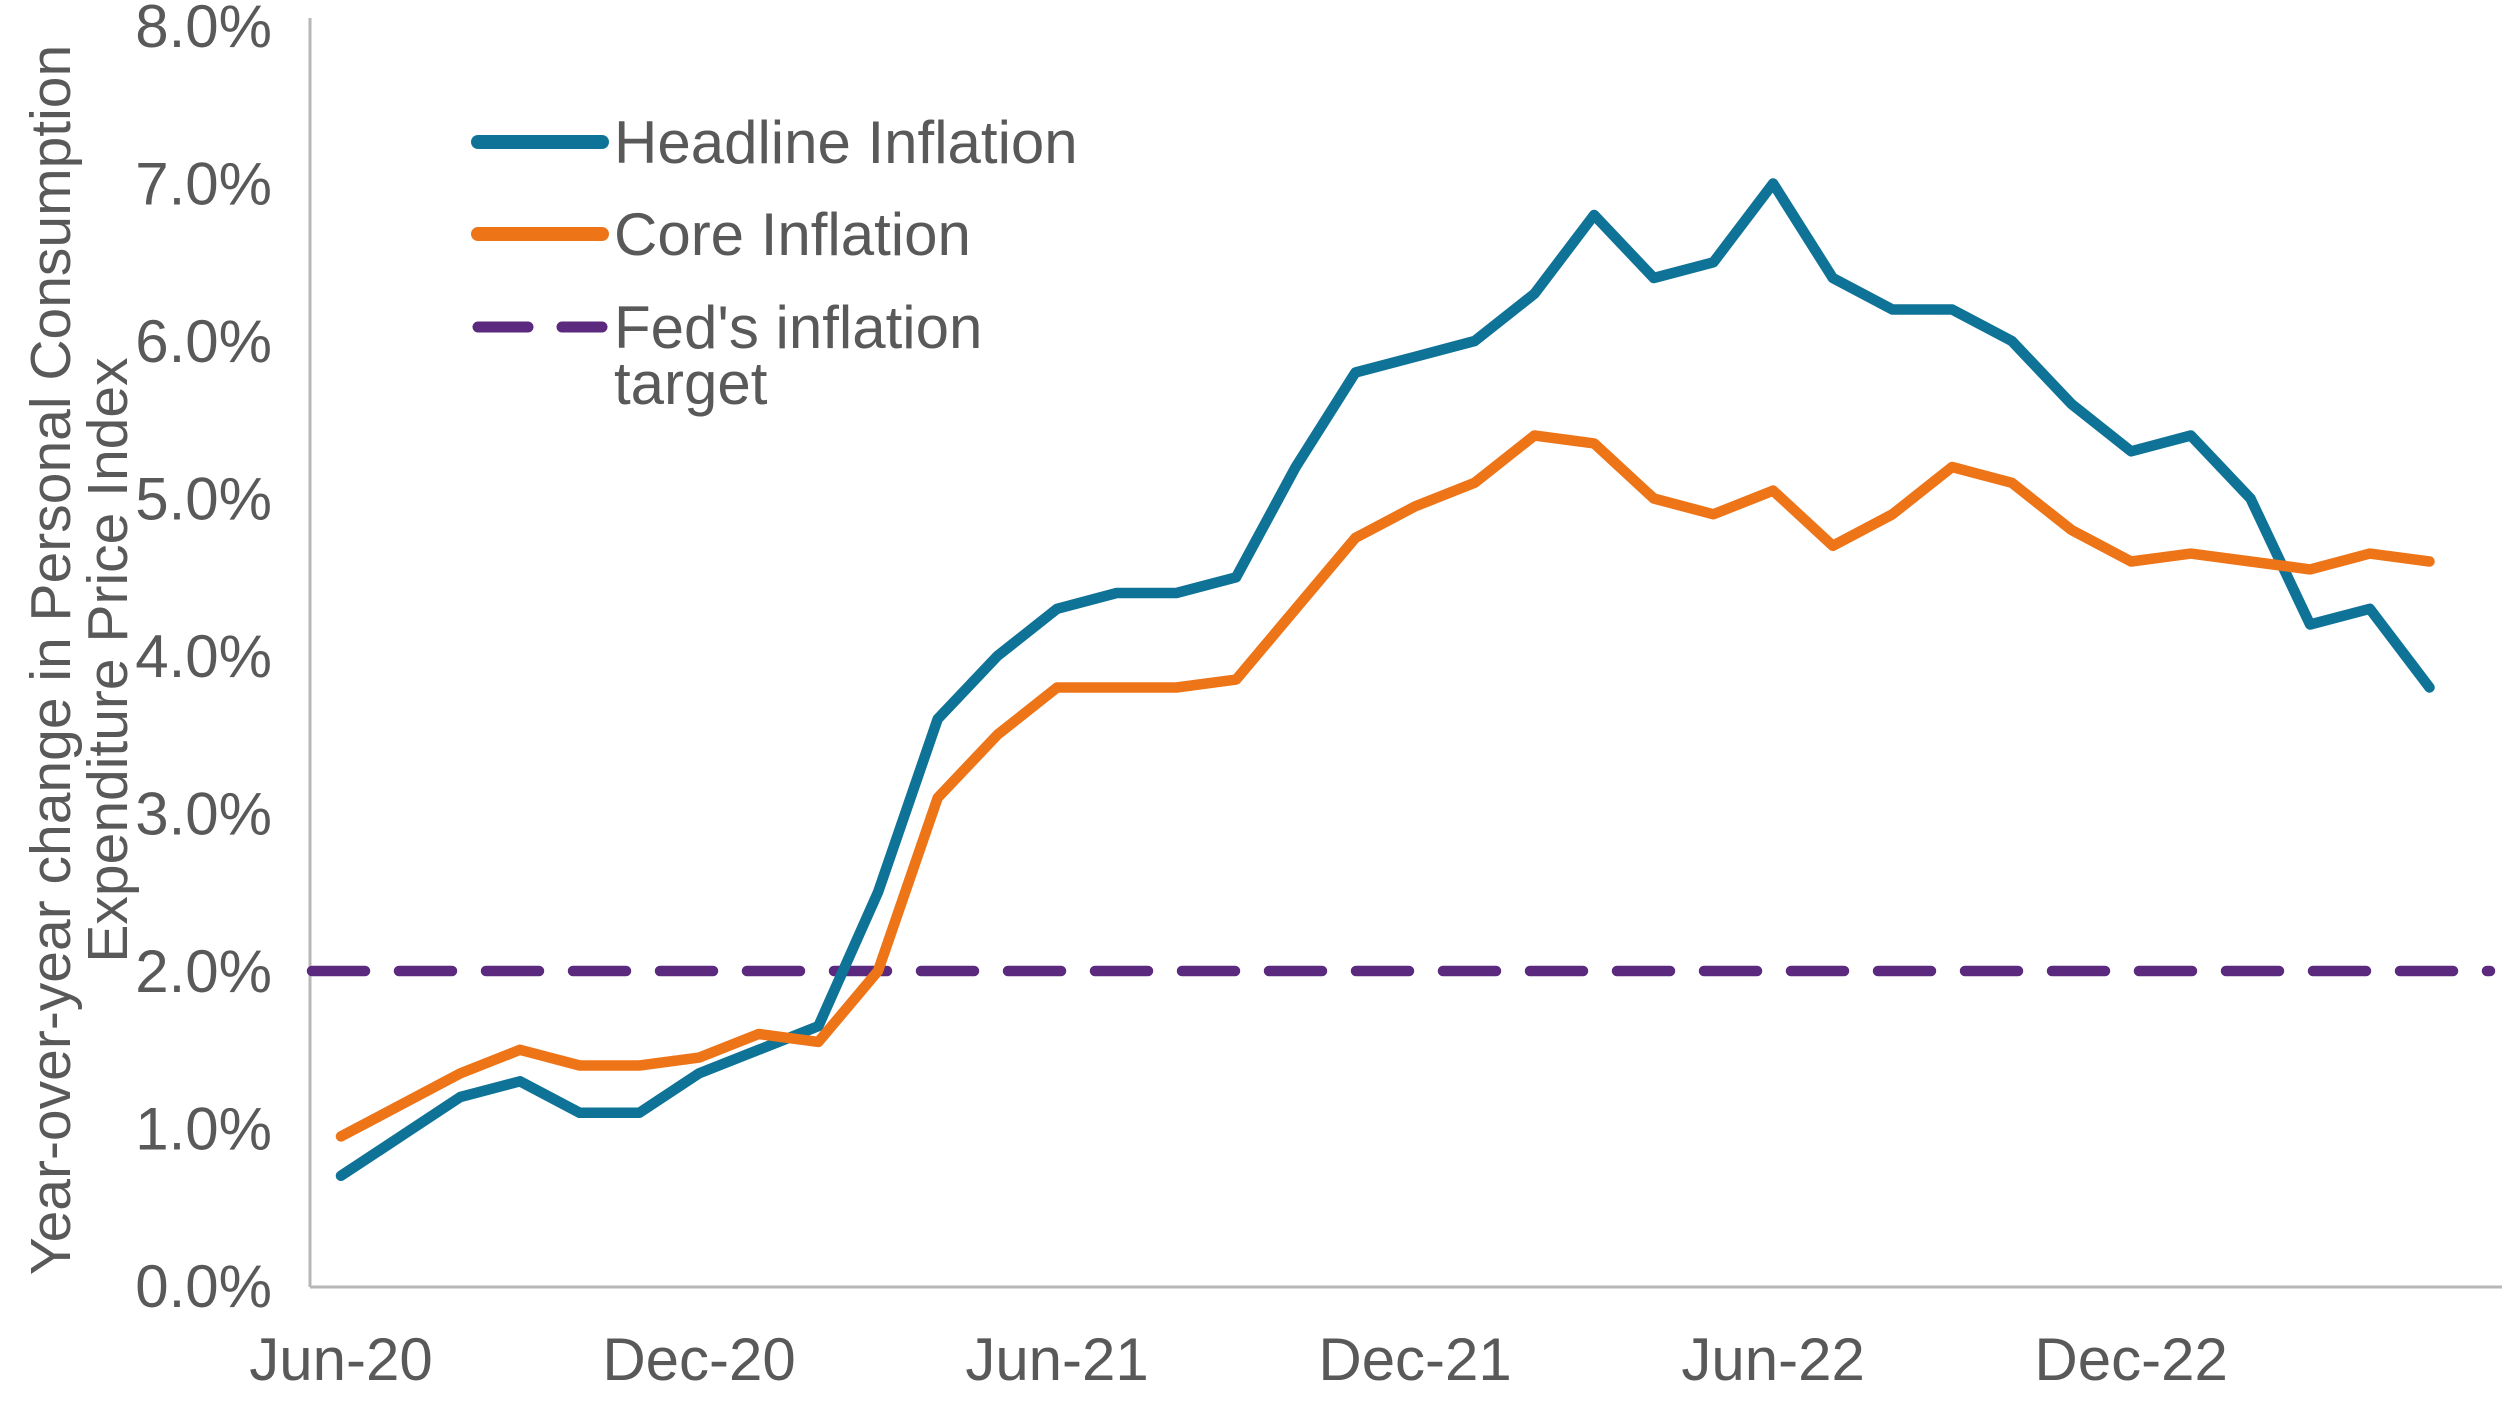 This screenshot has width=2509, height=1402. I want to click on x-tick-label-Jun-21: Jun-21, so click(1056, 1359).